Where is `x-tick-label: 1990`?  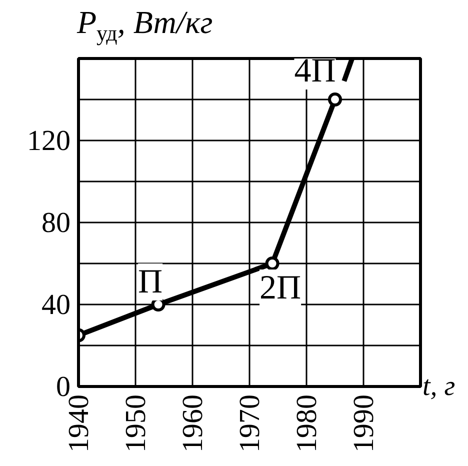 x-tick-label: 1990 is located at coordinates (364, 423).